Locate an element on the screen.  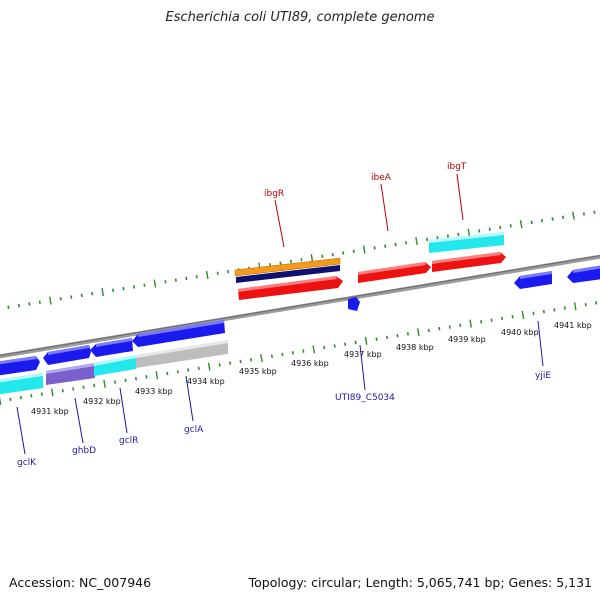
scale-label: 4941 kbp is located at coordinates (573, 325).